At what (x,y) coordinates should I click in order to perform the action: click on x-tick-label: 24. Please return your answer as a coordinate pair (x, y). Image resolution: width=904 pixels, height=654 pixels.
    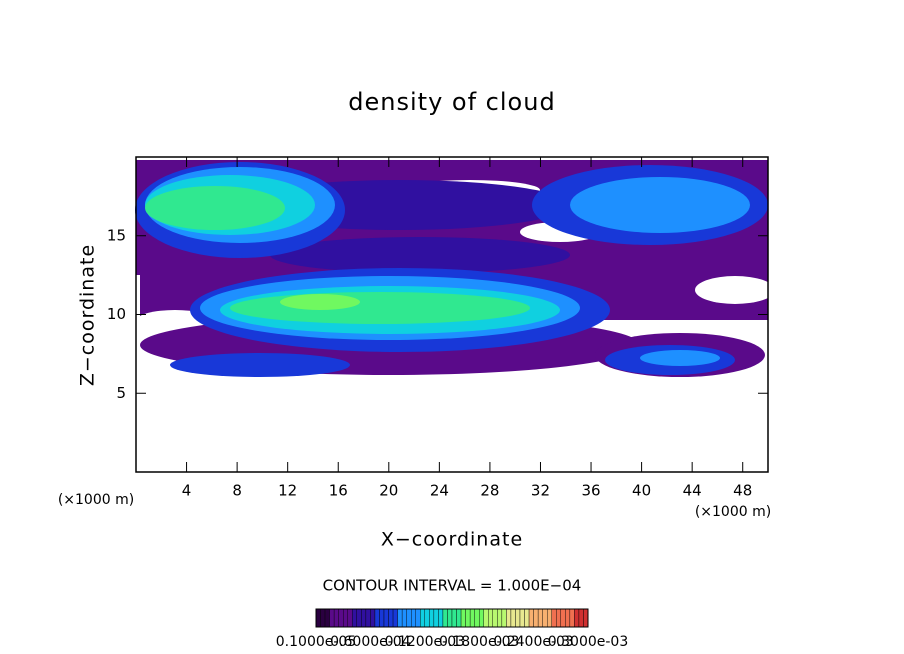
    Looking at the image, I should click on (439, 491).